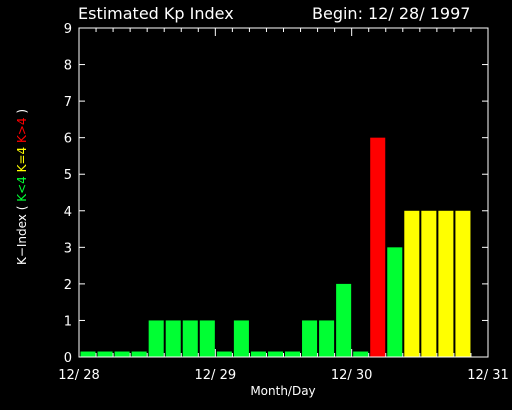  What do you see at coordinates (156, 13) in the screenshot?
I see `chart-title: Estimated Kp Index` at bounding box center [156, 13].